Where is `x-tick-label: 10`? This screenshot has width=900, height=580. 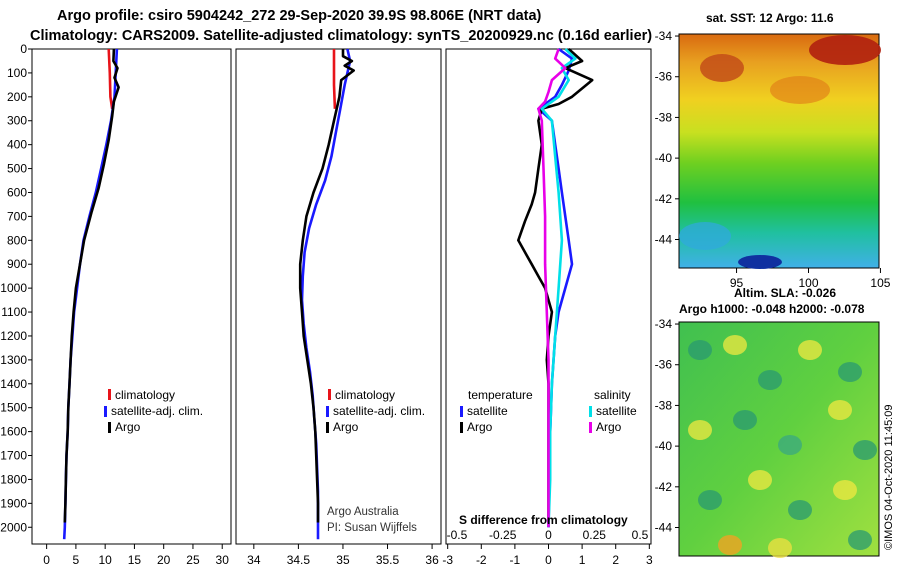 x-tick-label: 10 is located at coordinates (105, 560).